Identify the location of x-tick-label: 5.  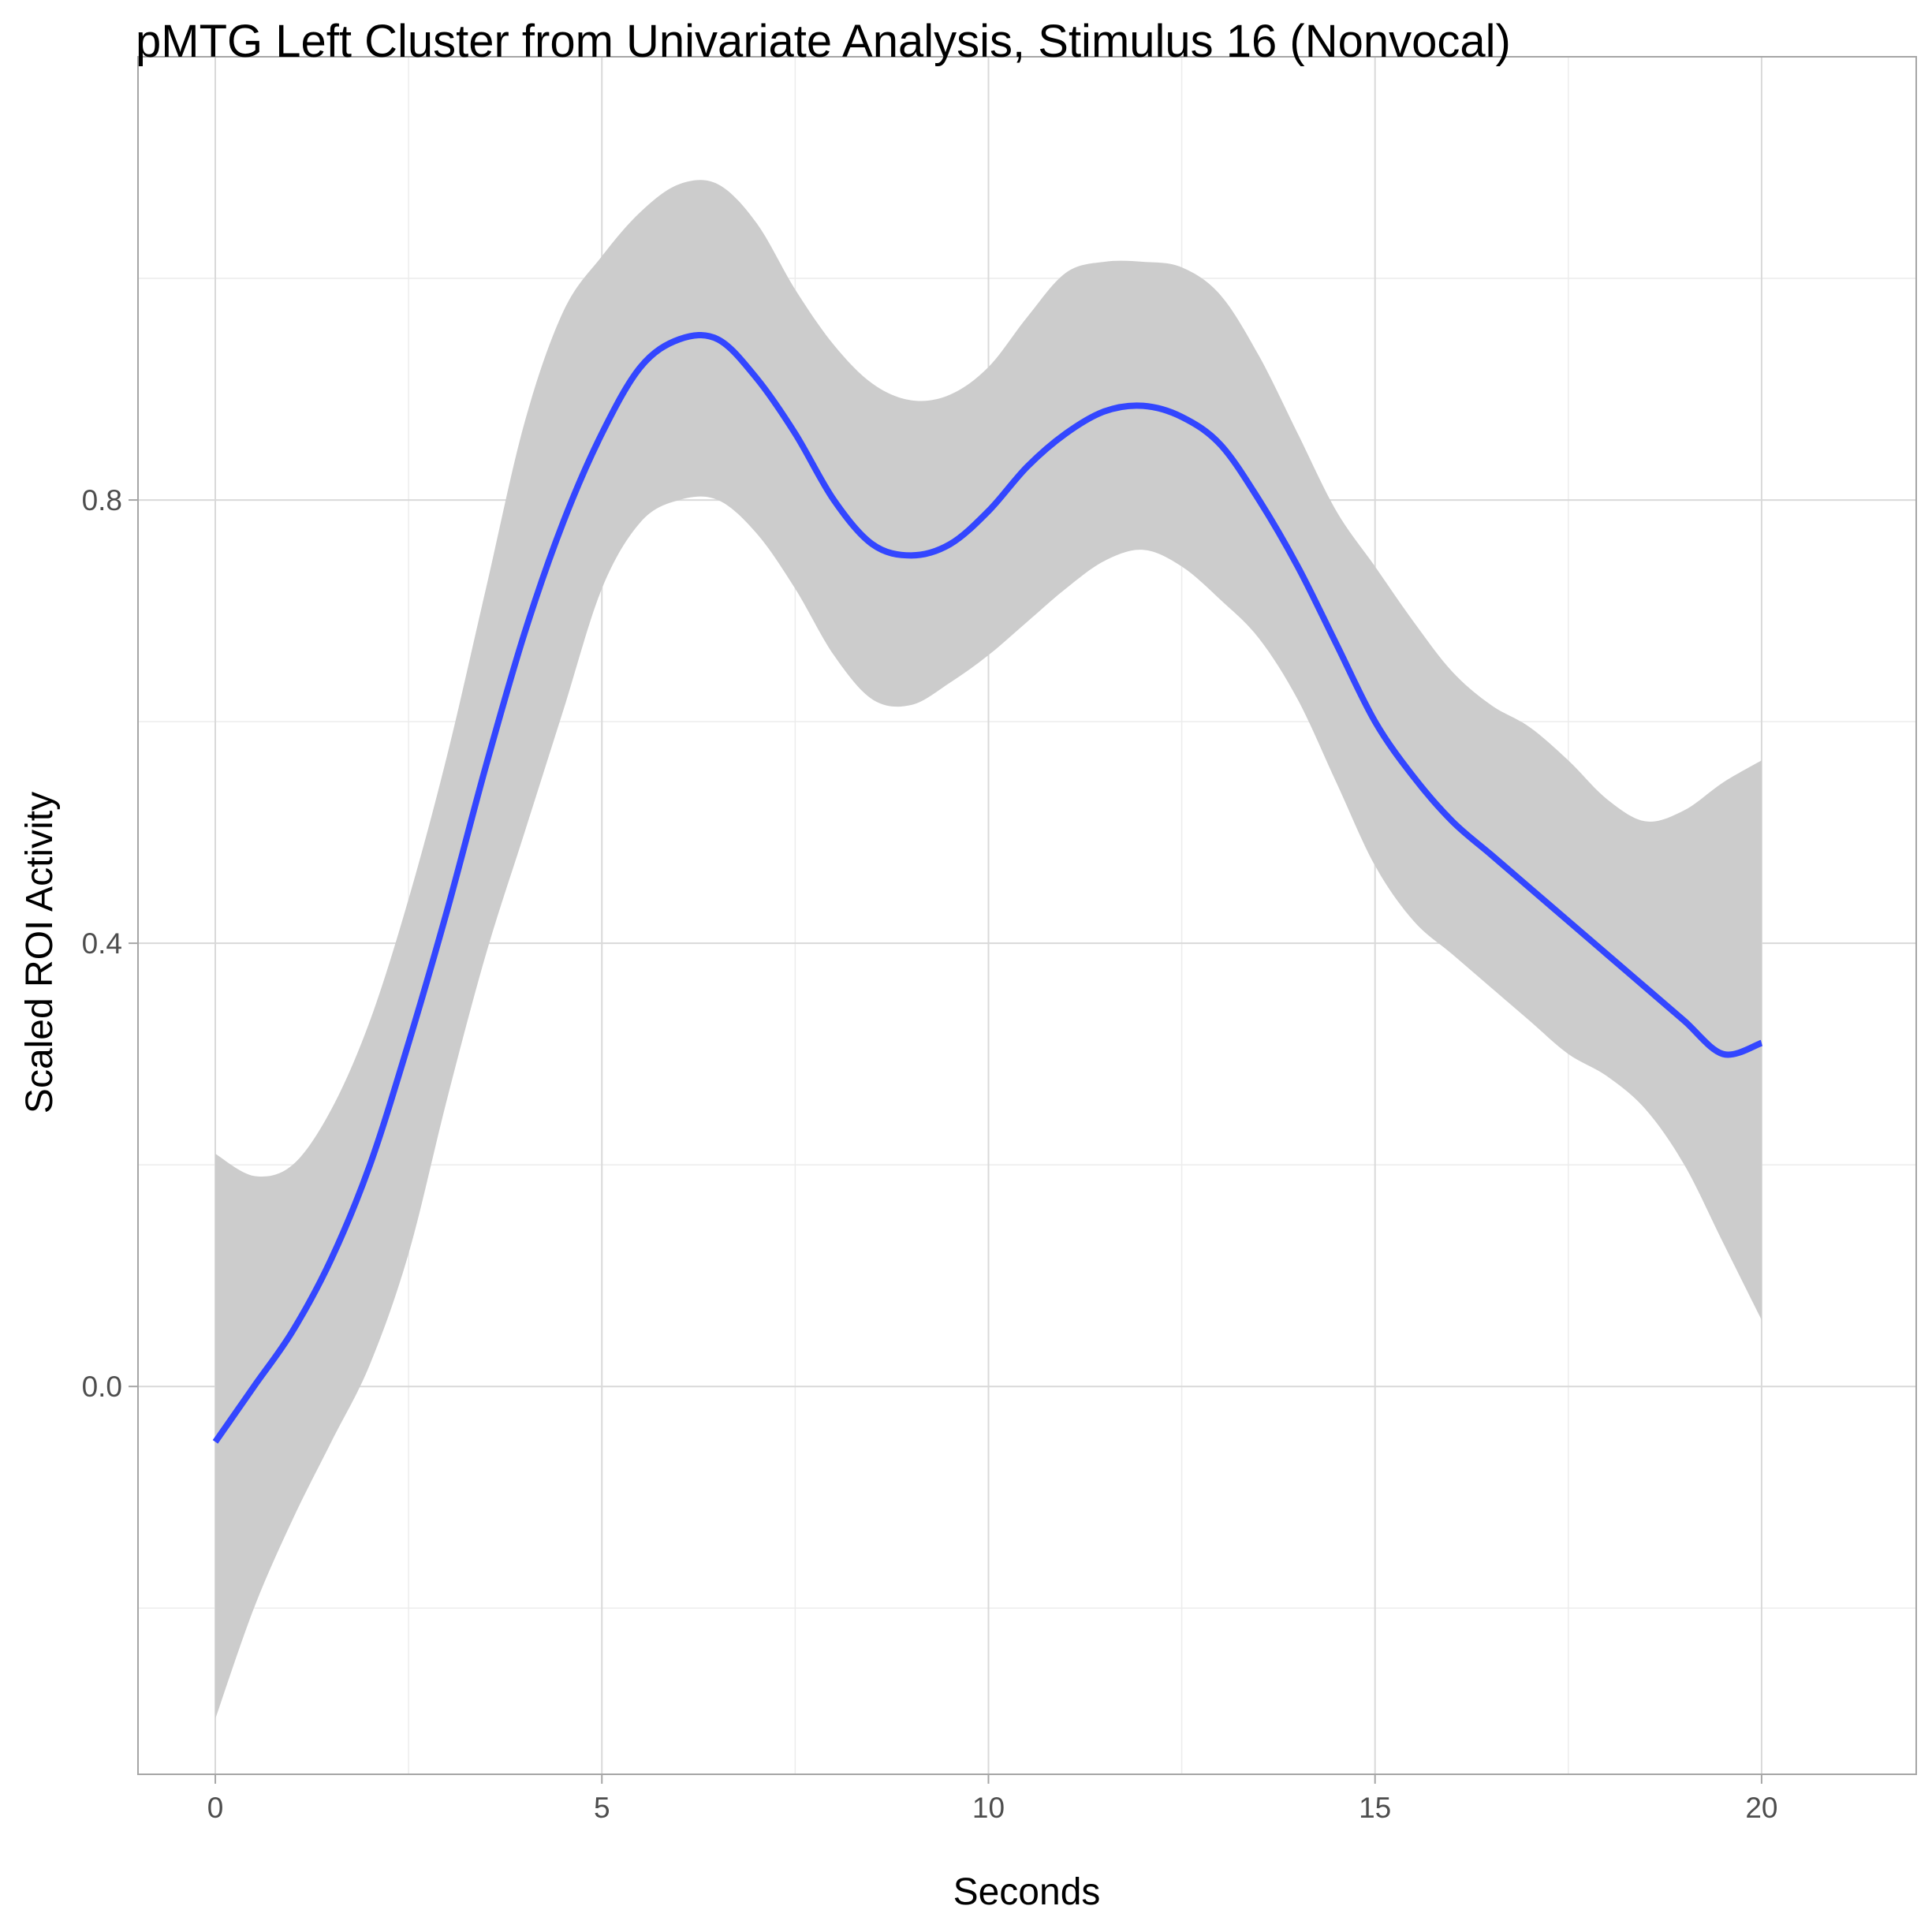
(602, 1808).